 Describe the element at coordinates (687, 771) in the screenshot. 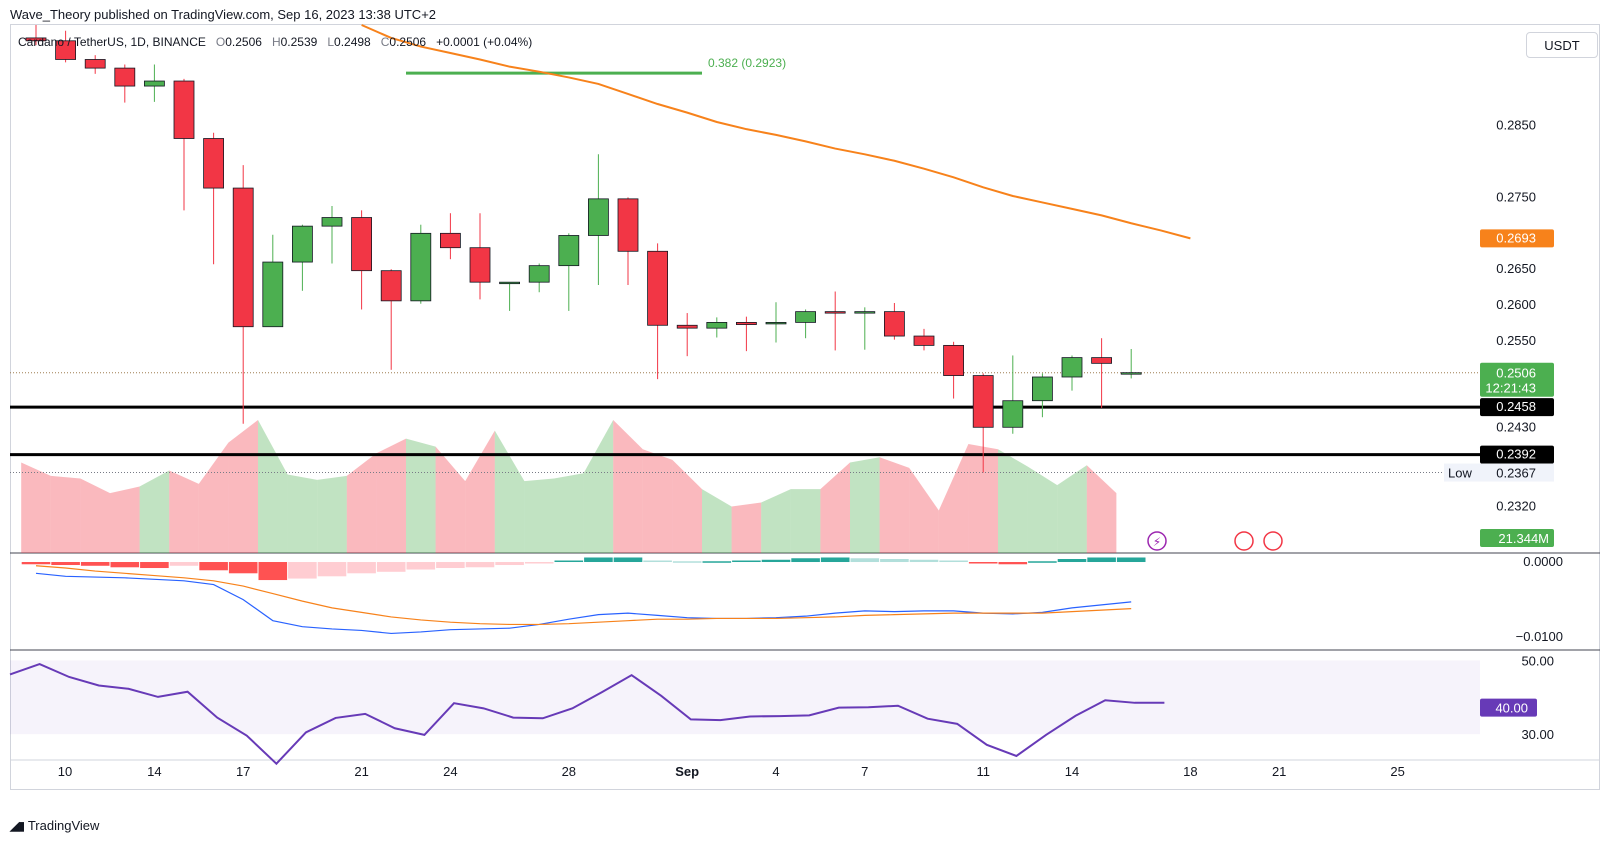

I see `time-axis-tick: Sep` at that location.